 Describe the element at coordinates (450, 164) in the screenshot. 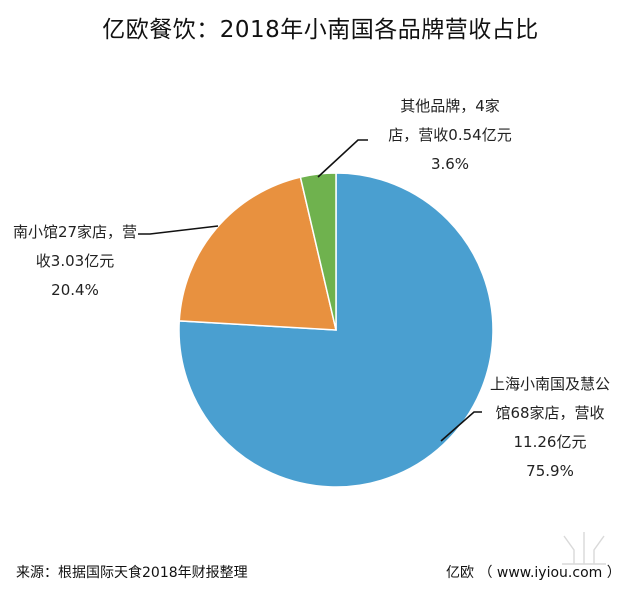

I see `slice-percent-label: 3.6%` at that location.